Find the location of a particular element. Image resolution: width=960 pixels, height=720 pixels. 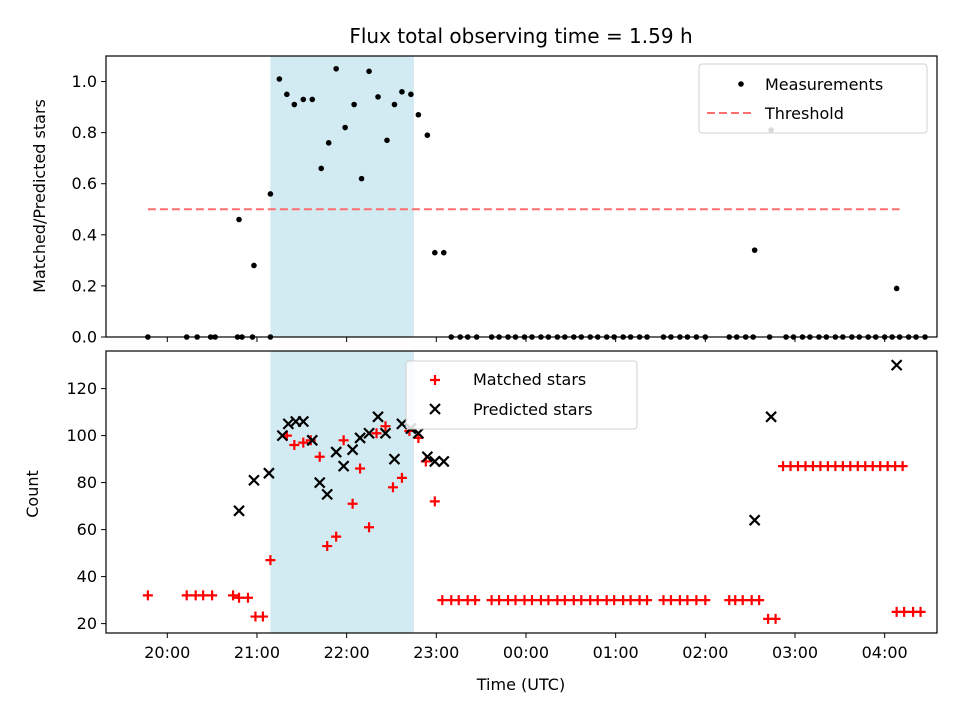

x-tick-label: 00:00 is located at coordinates (526, 652).